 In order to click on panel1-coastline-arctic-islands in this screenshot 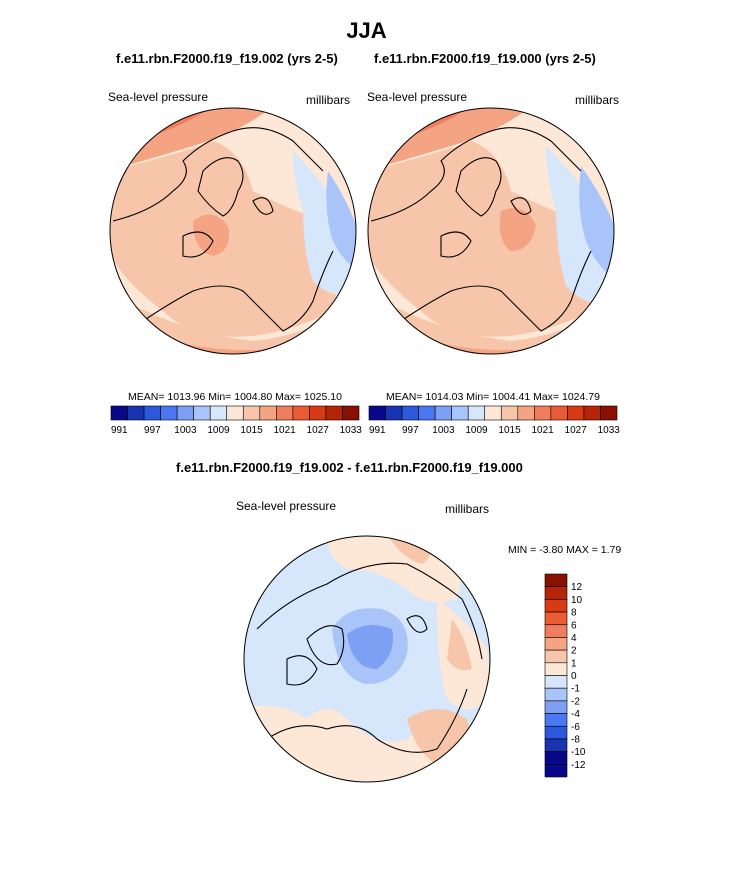, I will do `click(228, 227)`.